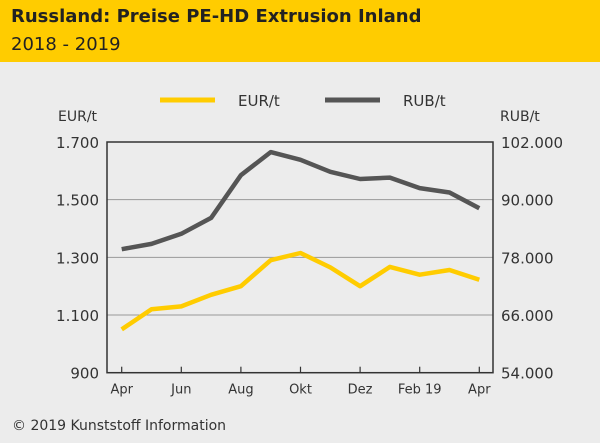  Describe the element at coordinates (420, 390) in the screenshot. I see `x-tick-label: Feb 19` at that location.